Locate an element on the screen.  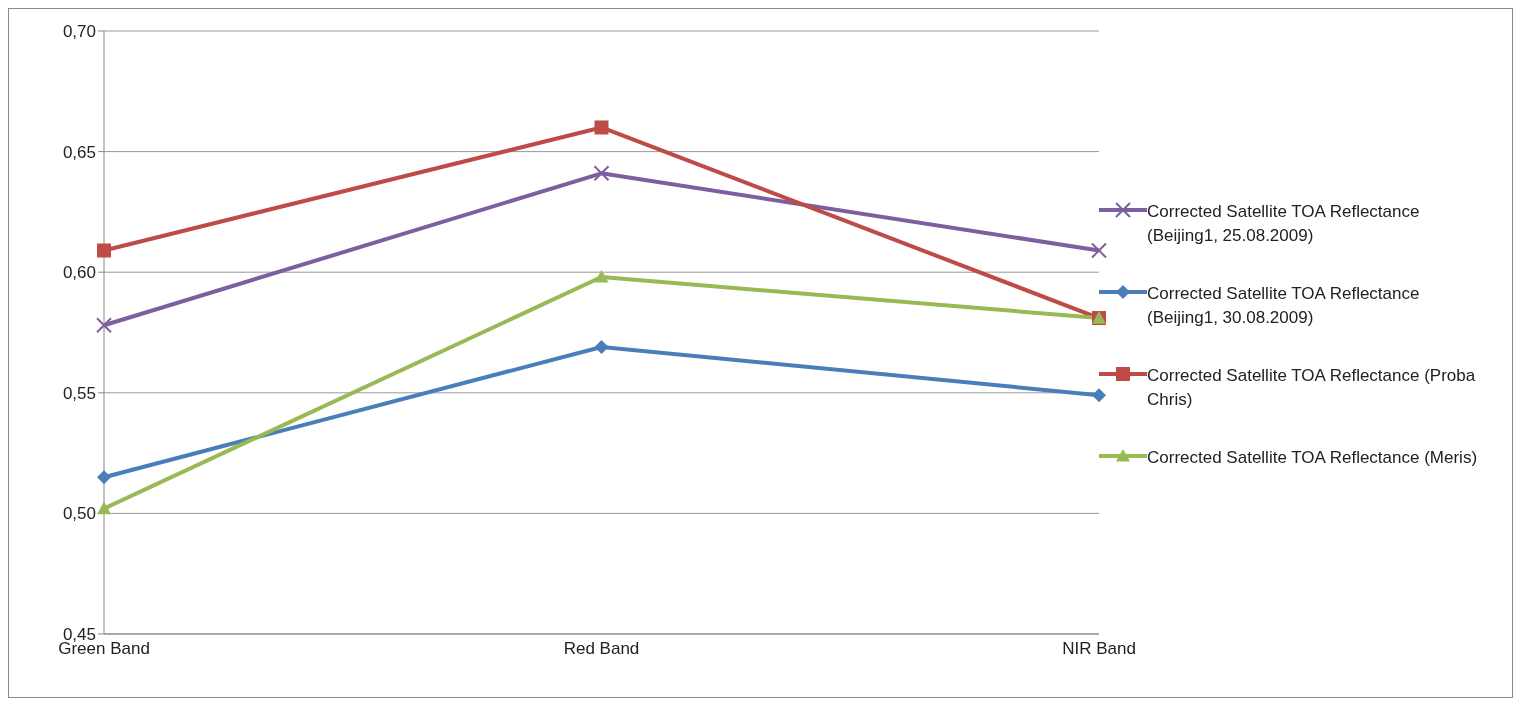
legend-label: Corrected Satellite TOA Reflectance (Beijing1, 30.08.2009) is located at coordinates (1284, 305).